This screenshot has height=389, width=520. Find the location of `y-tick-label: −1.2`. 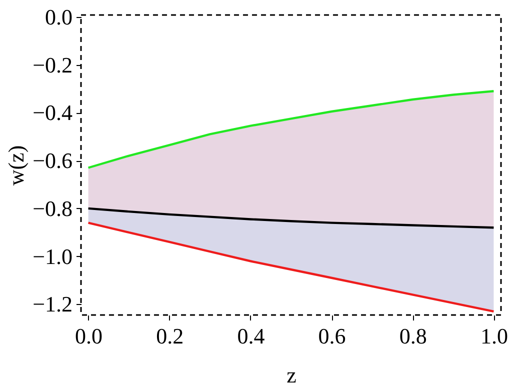

y-tick-label: −1.2 is located at coordinates (52, 304).